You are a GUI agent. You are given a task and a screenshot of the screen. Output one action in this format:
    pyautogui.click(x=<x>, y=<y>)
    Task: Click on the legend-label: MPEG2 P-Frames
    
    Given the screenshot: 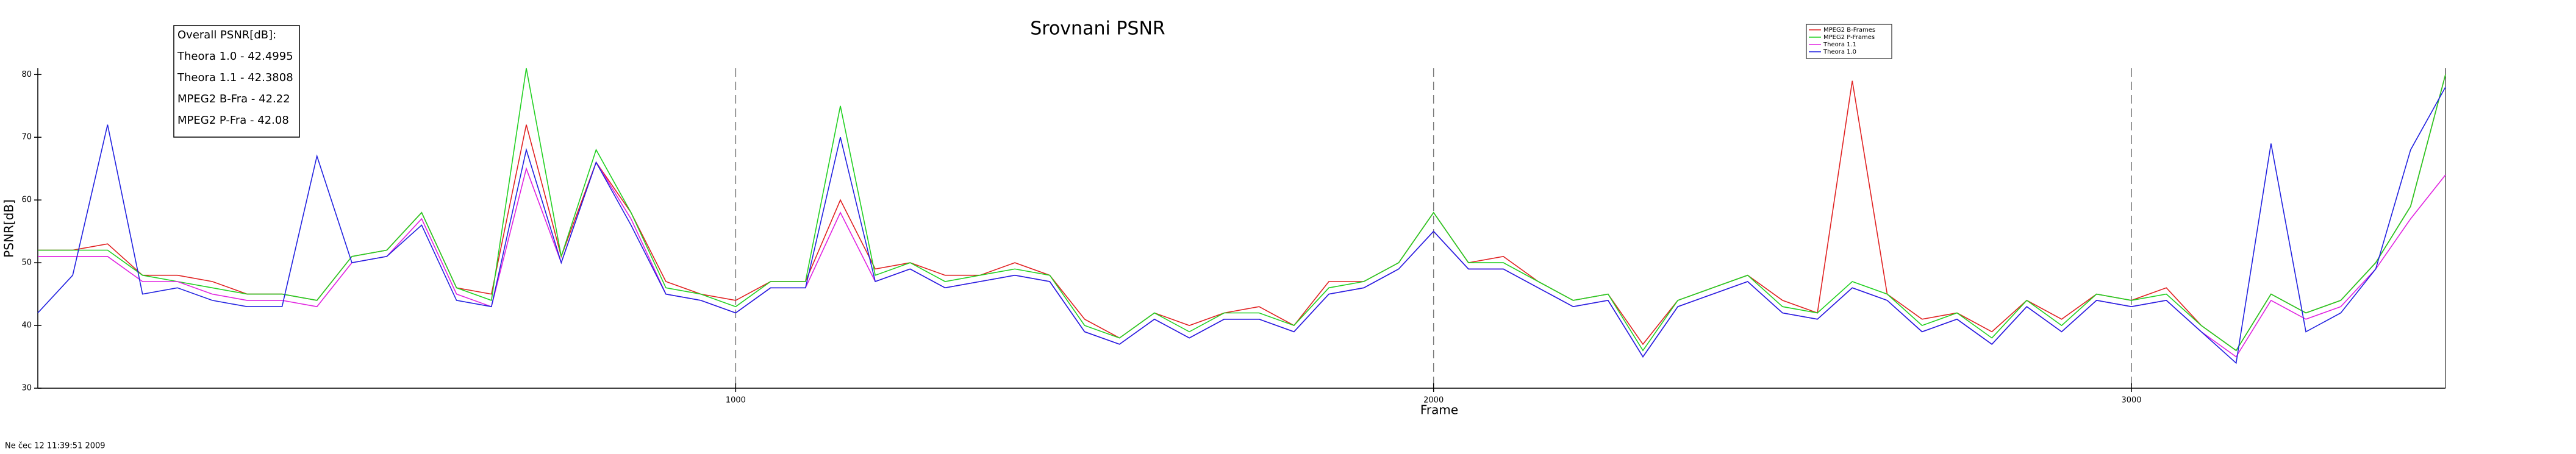 What is the action you would take?
    pyautogui.click(x=1849, y=37)
    